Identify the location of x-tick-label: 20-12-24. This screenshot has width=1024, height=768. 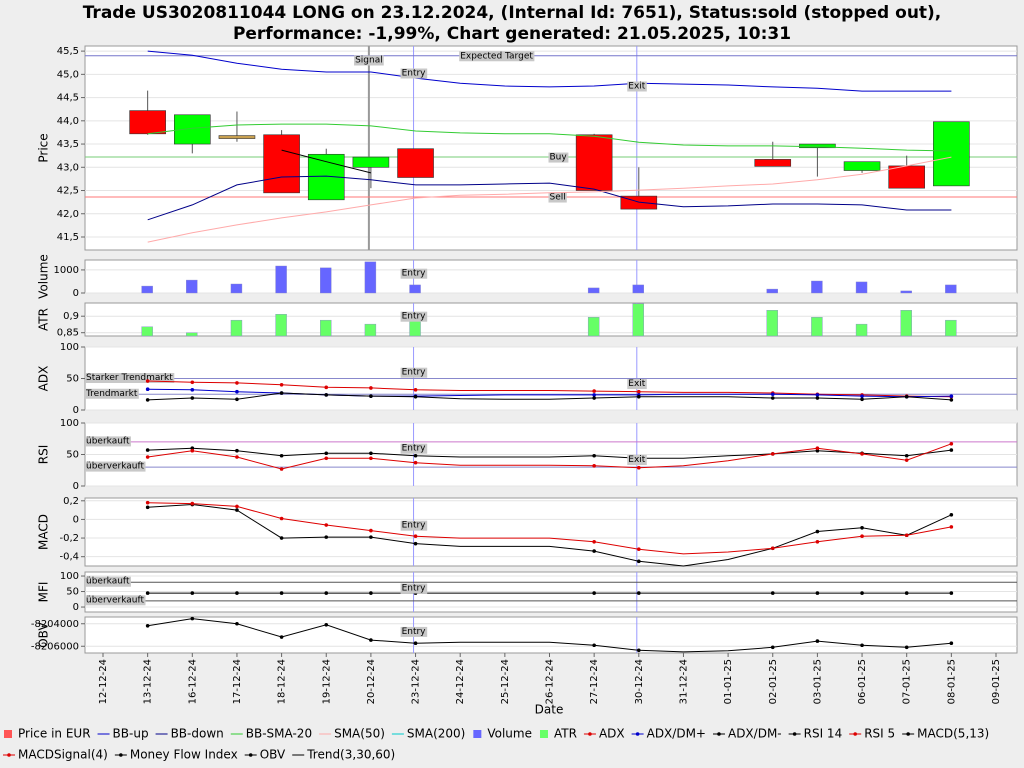
(371, 681).